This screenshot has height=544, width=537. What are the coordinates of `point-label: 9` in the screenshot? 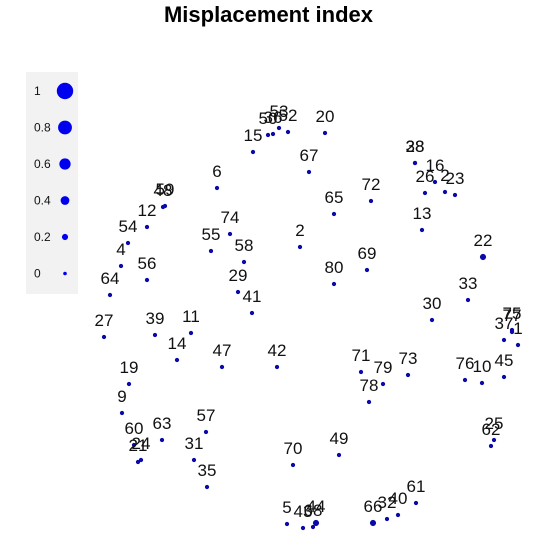 It's located at (121, 396).